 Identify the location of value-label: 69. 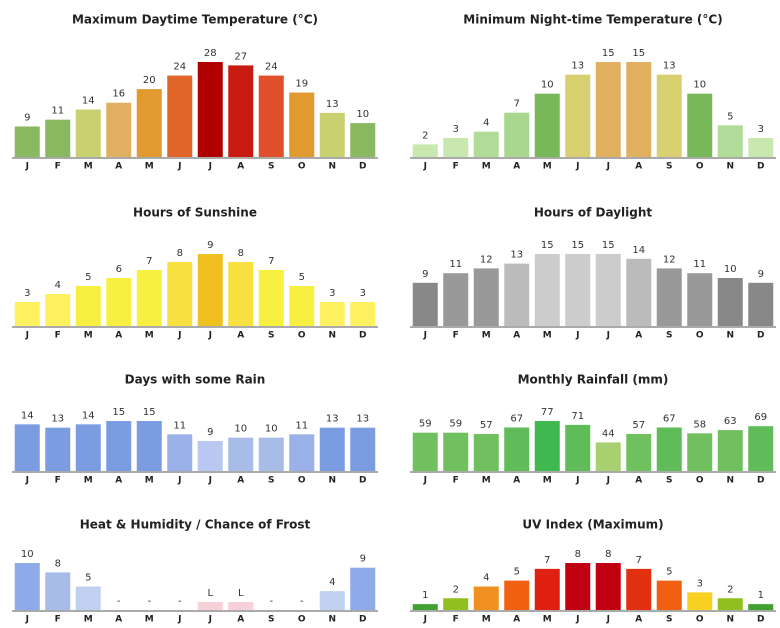
(760, 417).